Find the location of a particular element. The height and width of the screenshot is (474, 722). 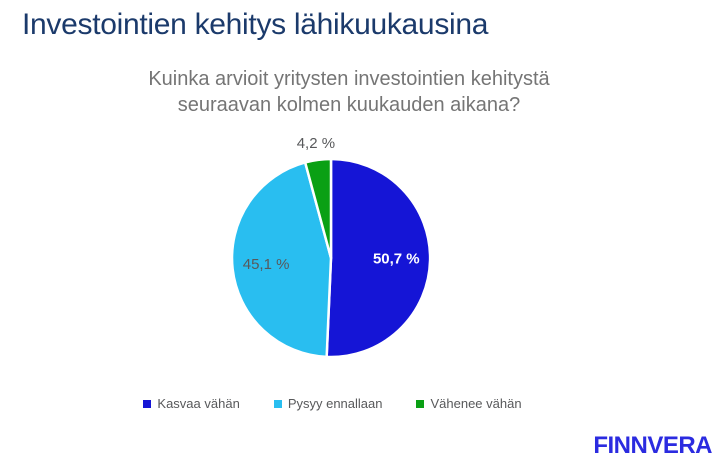

pie-value-label: 45,1 % is located at coordinates (266, 264).